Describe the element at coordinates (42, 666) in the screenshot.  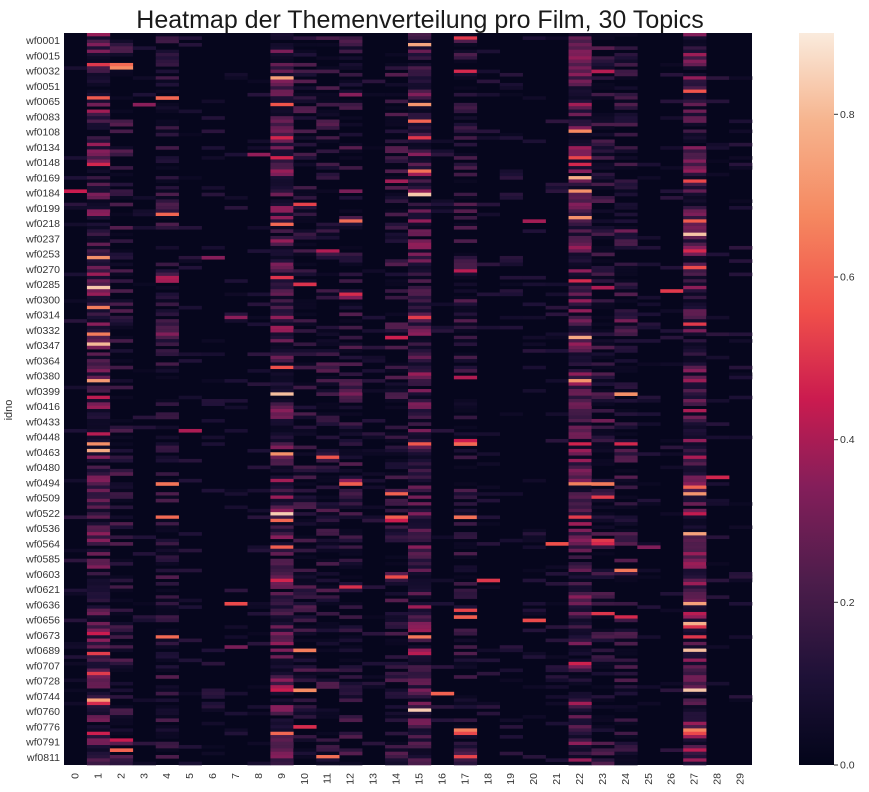
I see `y-tick-label: wf0707` at that location.